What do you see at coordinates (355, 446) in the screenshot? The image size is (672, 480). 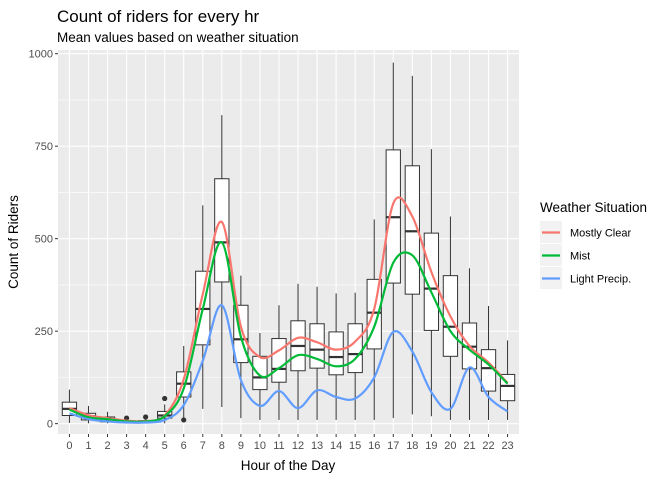 I see `x-tick-label: 15` at bounding box center [355, 446].